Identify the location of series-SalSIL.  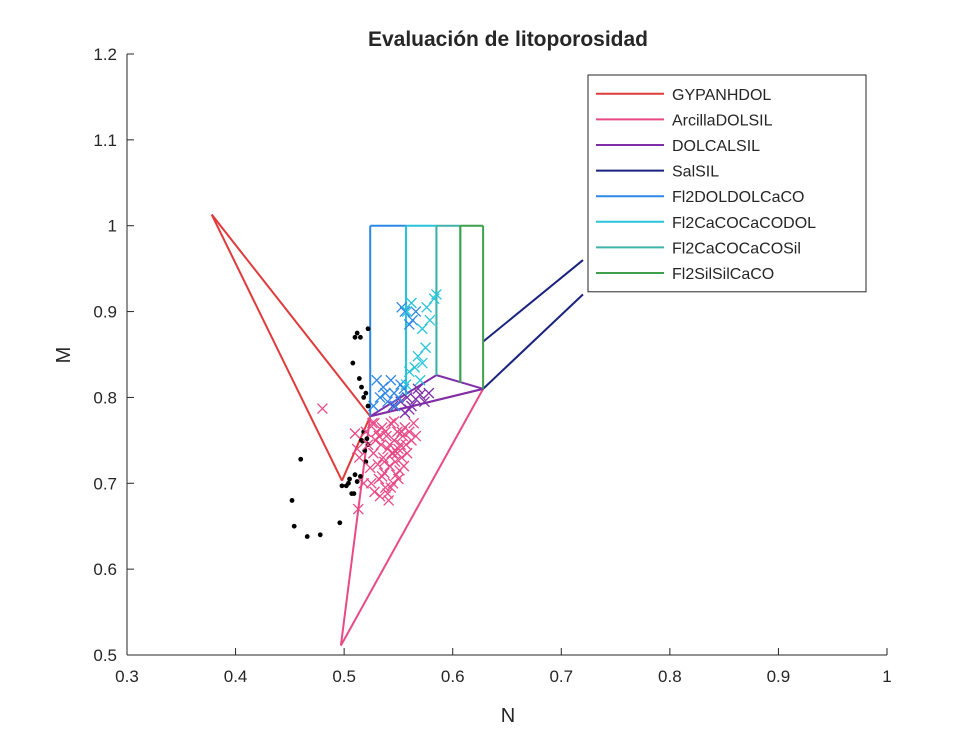
(533, 324).